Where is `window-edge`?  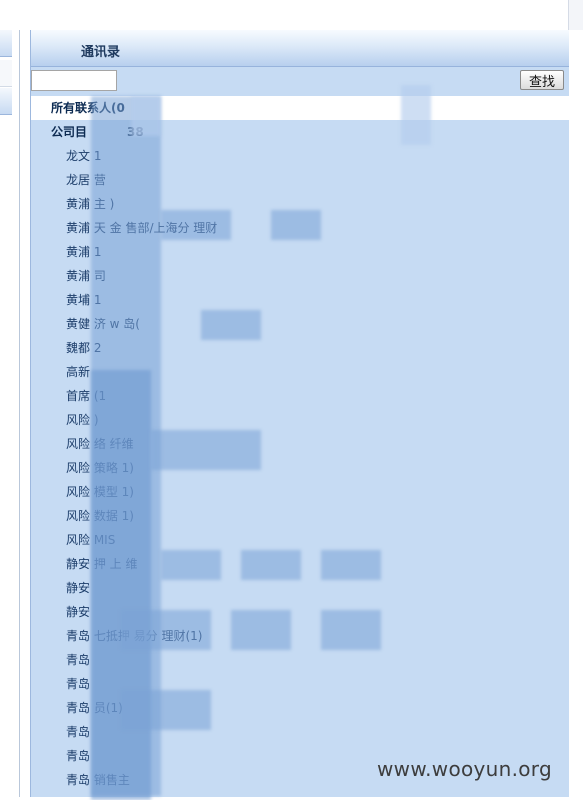
window-edge is located at coordinates (575, 15).